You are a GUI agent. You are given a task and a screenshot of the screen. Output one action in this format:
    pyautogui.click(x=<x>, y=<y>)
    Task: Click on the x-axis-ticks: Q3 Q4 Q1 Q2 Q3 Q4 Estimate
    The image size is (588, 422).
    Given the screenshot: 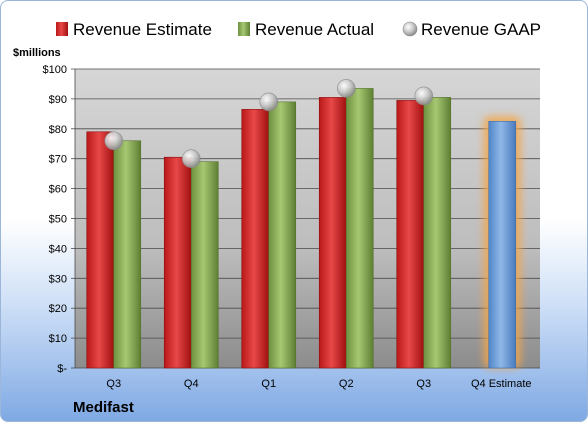 What is the action you would take?
    pyautogui.click(x=318, y=384)
    